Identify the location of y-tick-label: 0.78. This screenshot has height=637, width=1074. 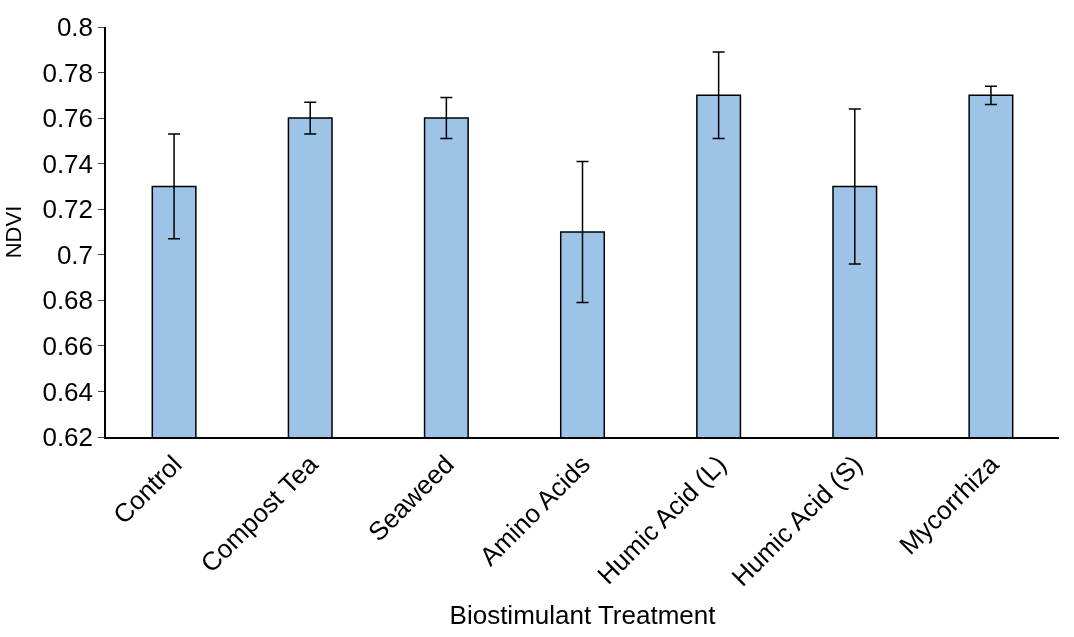
(68, 72).